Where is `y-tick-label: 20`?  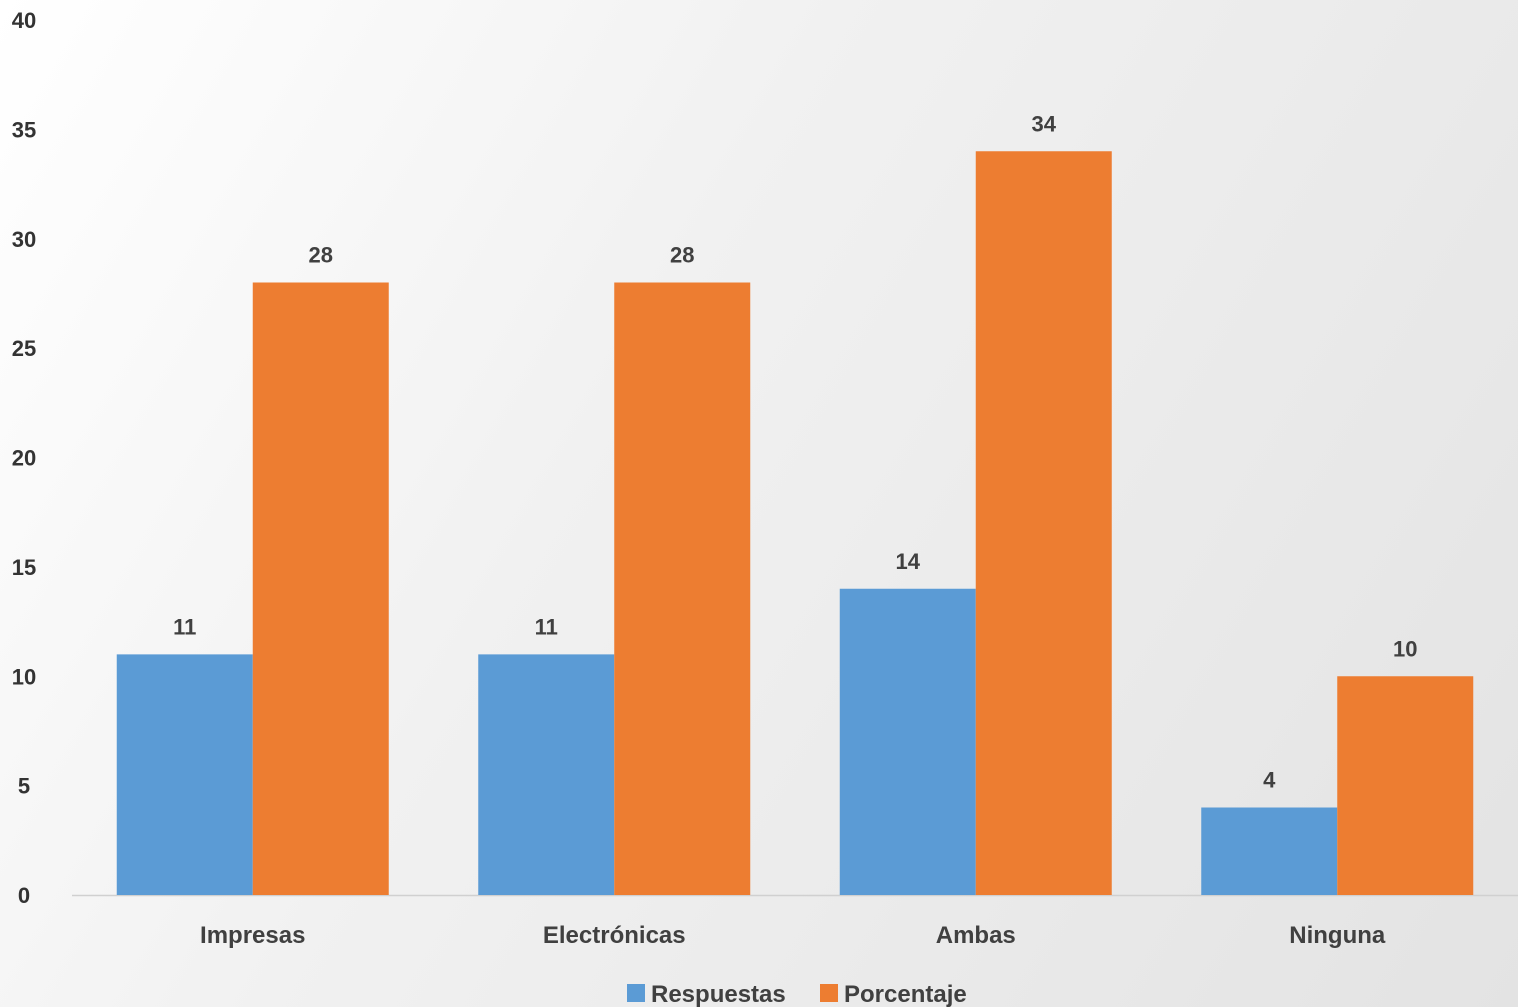 y-tick-label: 20 is located at coordinates (24, 458).